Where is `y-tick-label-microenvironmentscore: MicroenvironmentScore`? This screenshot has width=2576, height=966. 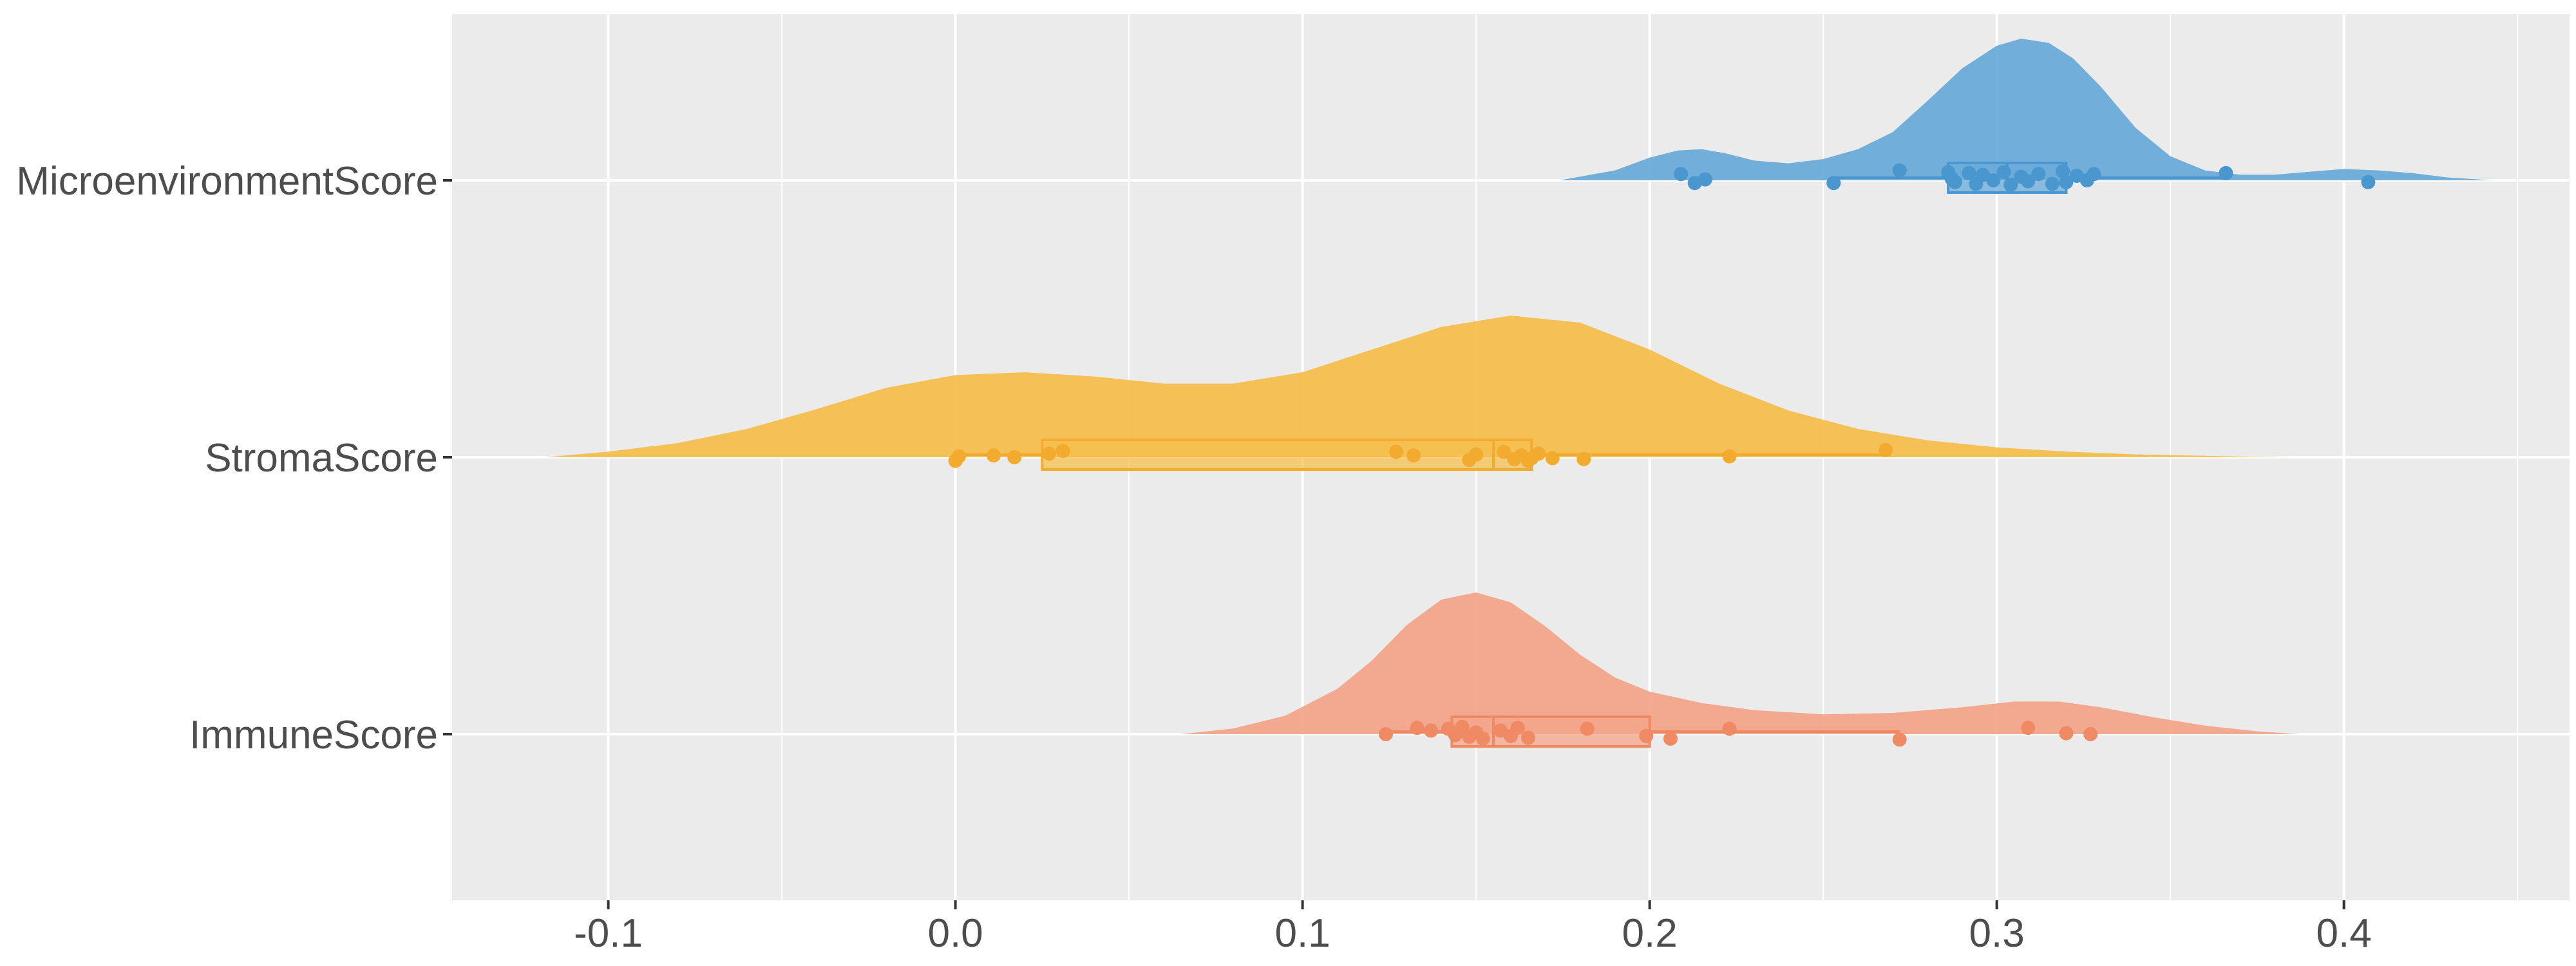
y-tick-label-microenvironmentscore: MicroenvironmentScore is located at coordinates (227, 182).